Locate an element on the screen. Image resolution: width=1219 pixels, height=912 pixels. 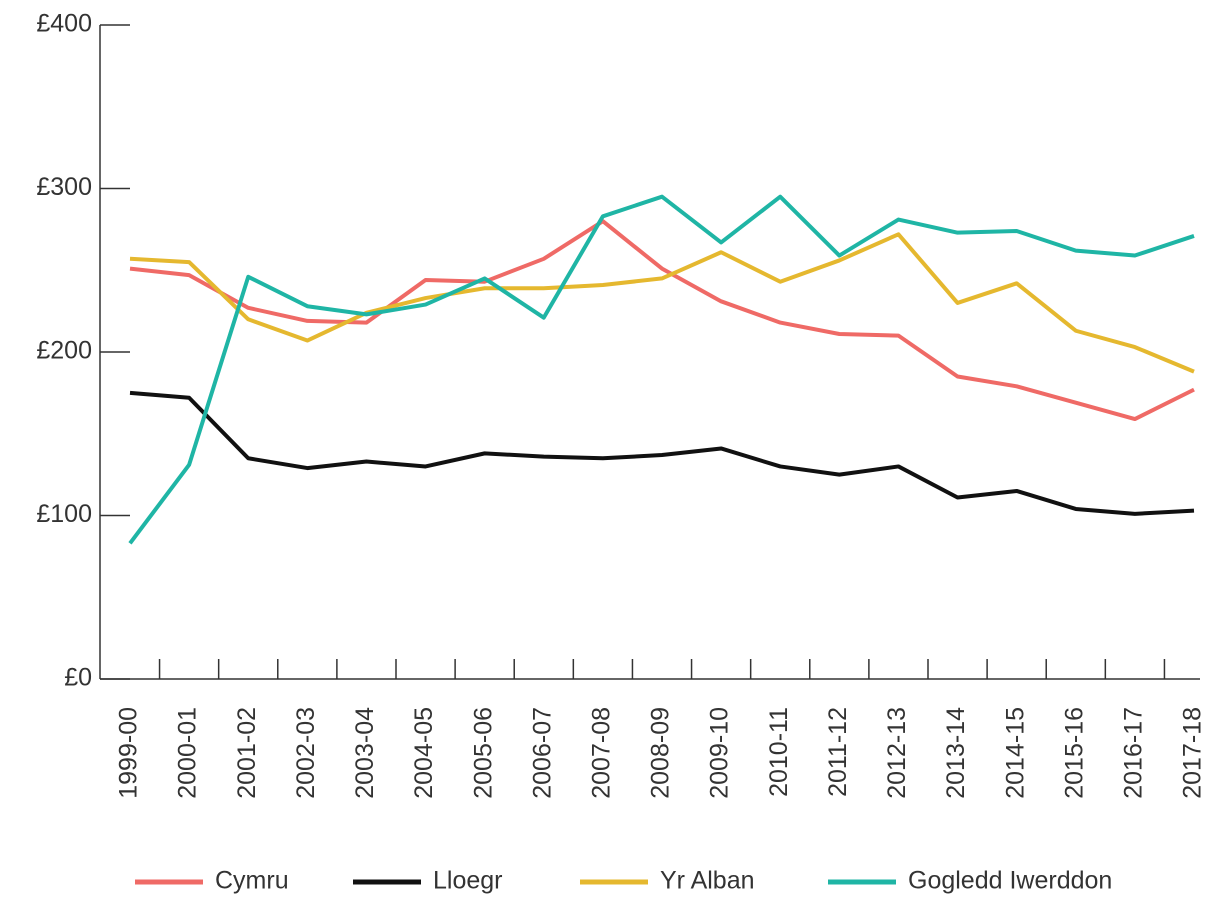
y-tick-label: £100 is located at coordinates (64, 514).